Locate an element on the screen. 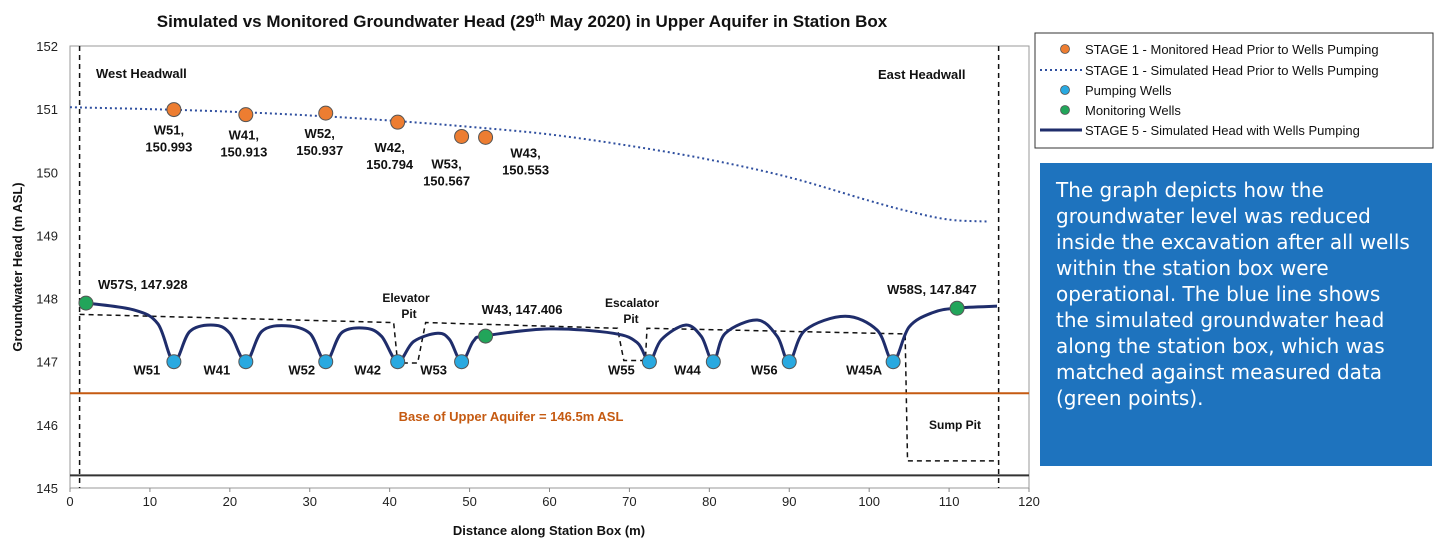 The height and width of the screenshot is (546, 1445). pumping-well-label: W52 is located at coordinates (301, 370).